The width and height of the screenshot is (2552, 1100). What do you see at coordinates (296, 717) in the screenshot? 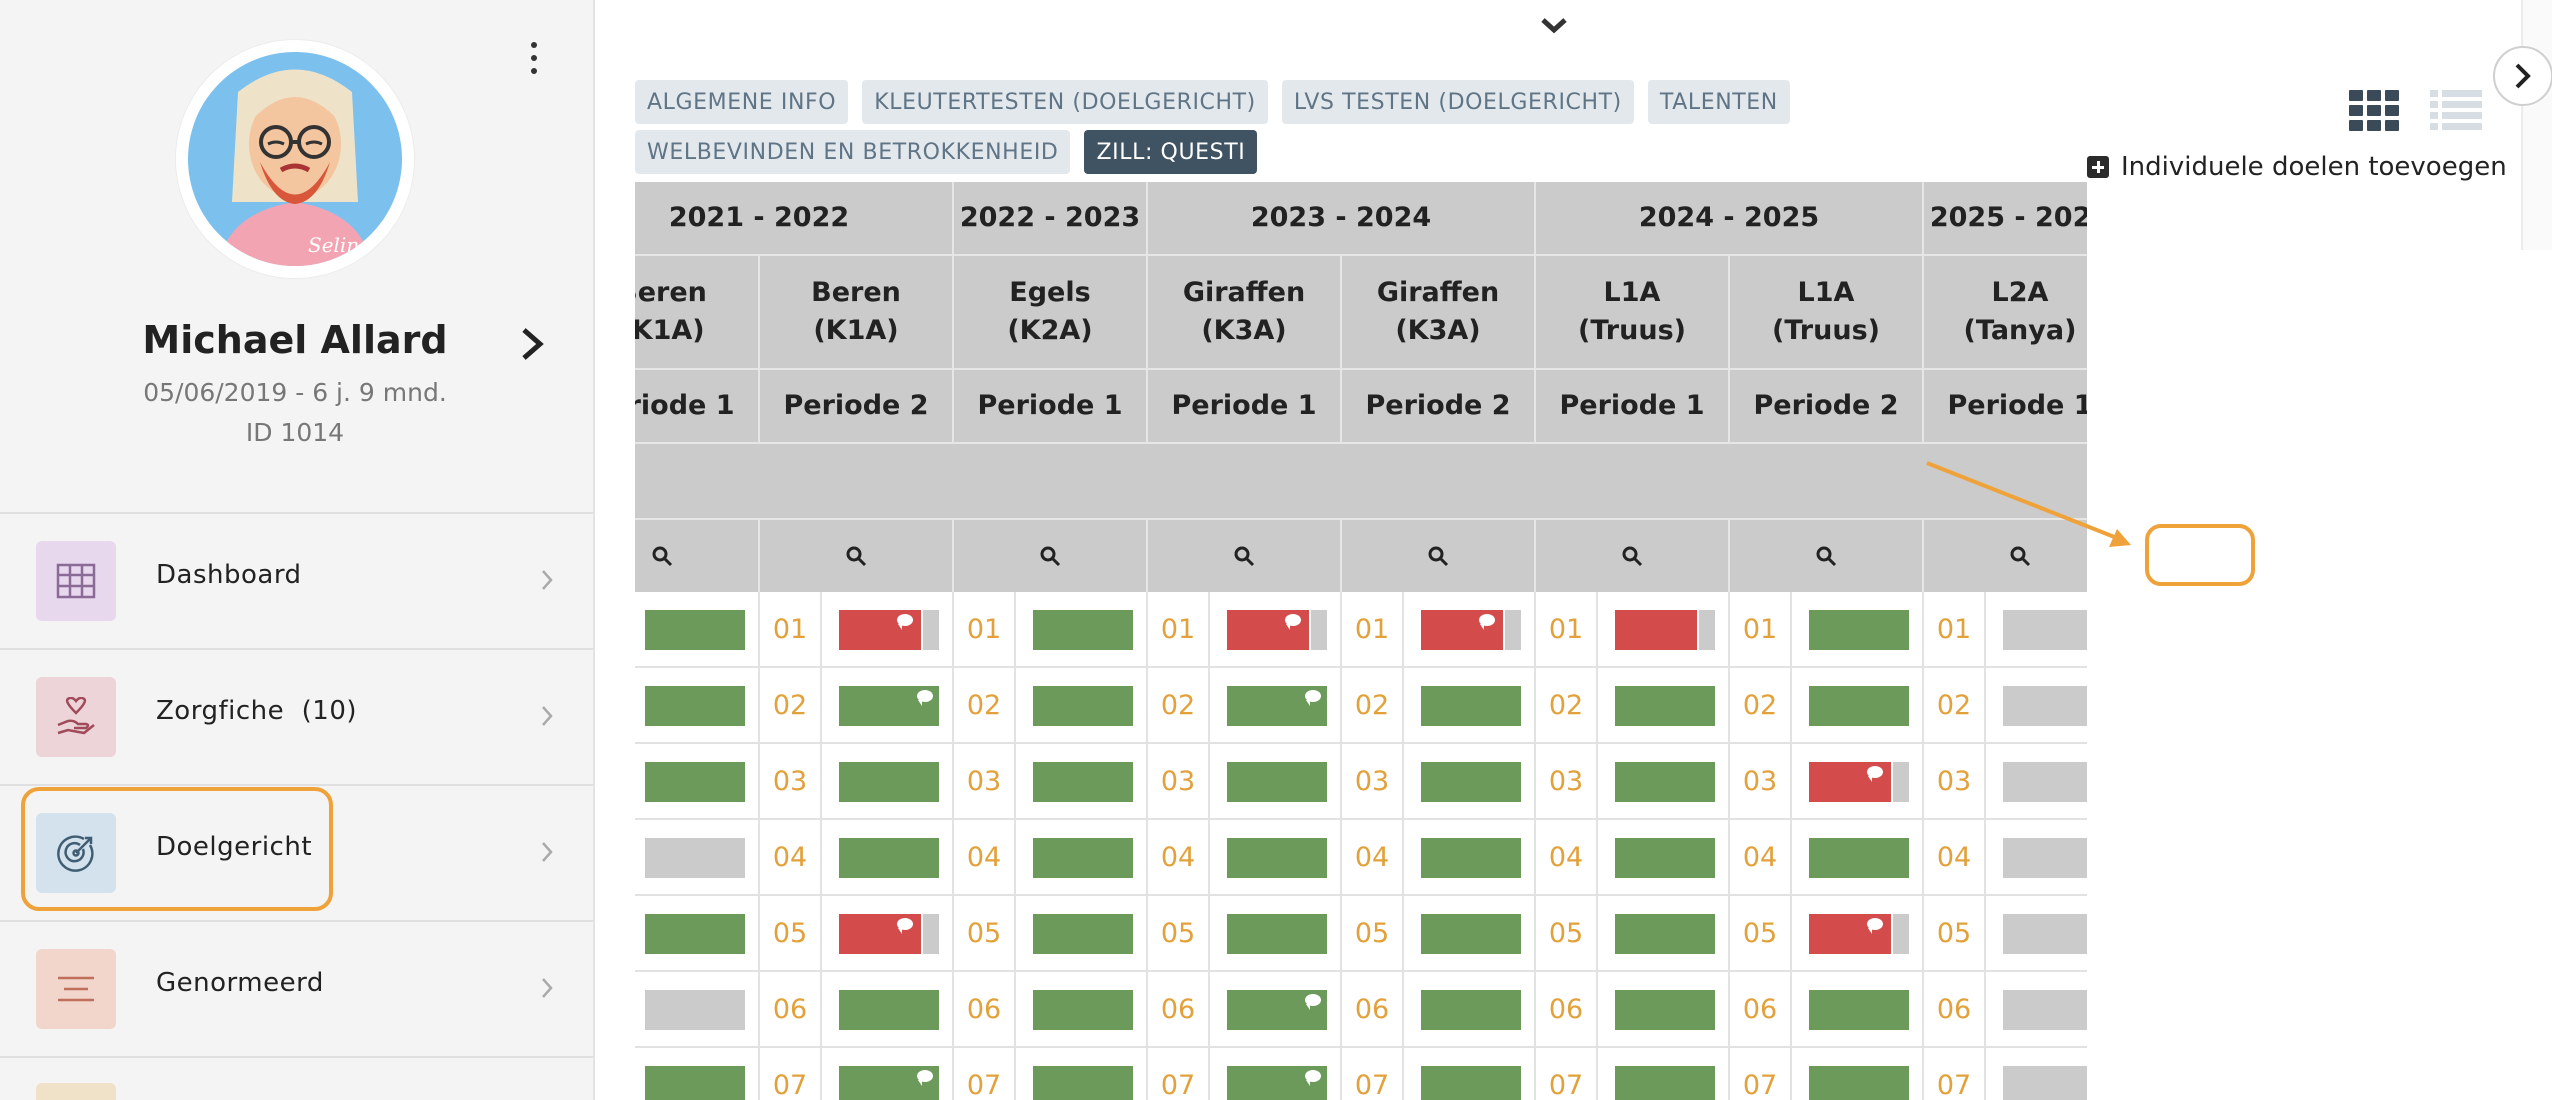
I see `nav-item-zorgfiche: Zorgfiche (10)` at bounding box center [296, 717].